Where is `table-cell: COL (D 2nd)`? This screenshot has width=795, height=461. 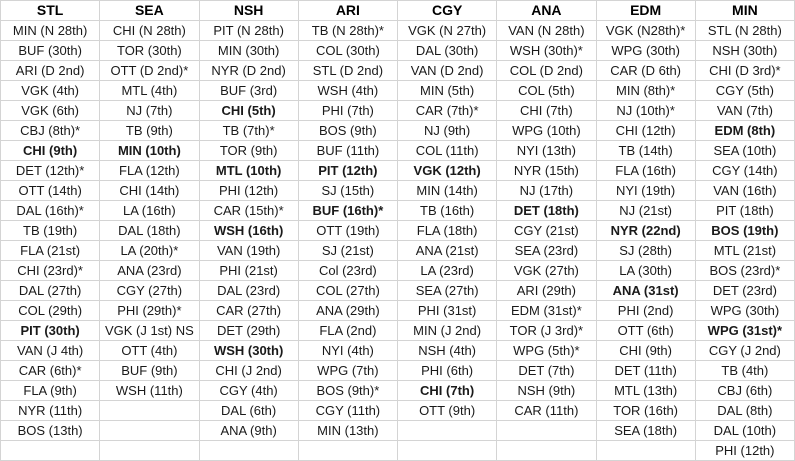 table-cell: COL (D 2nd) is located at coordinates (546, 70).